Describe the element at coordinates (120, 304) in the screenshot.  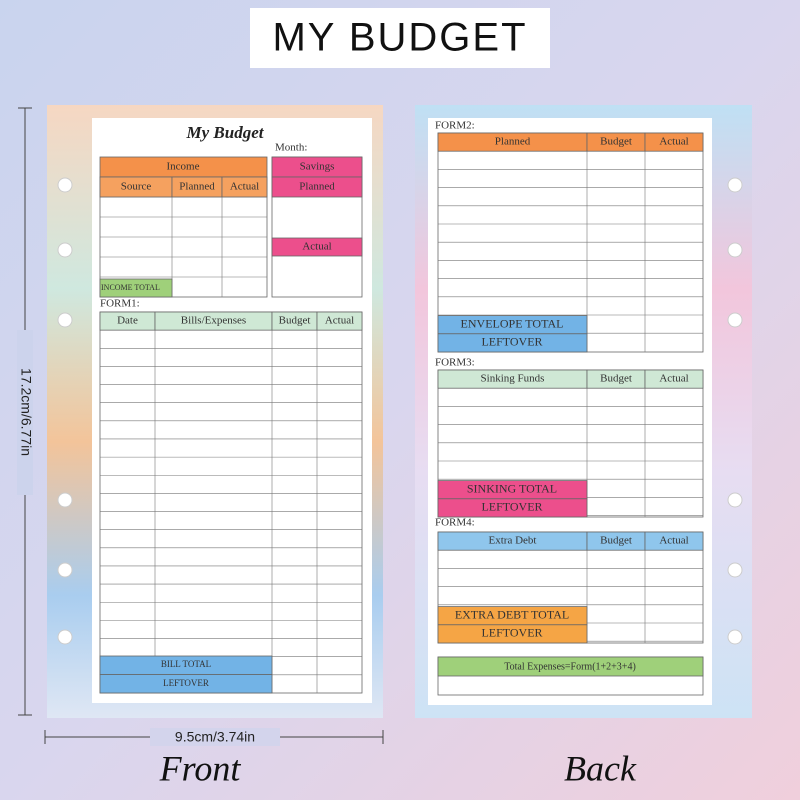
I see `form-label: FORM1:` at that location.